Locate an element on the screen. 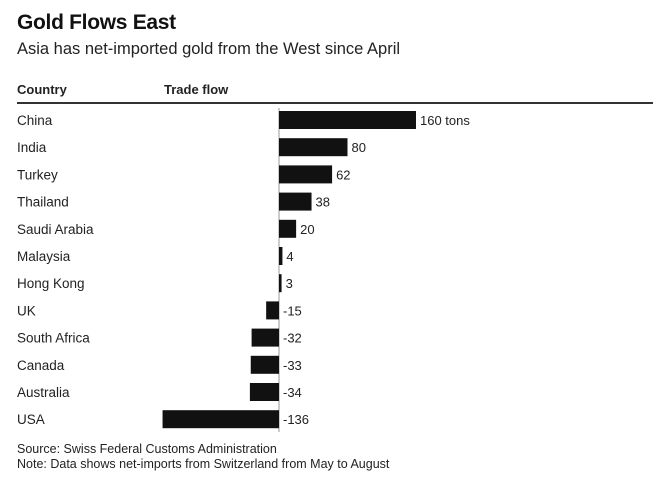 Image resolution: width=671 pixels, height=483 pixels. chart-title: Gold Flows East is located at coordinates (96, 22).